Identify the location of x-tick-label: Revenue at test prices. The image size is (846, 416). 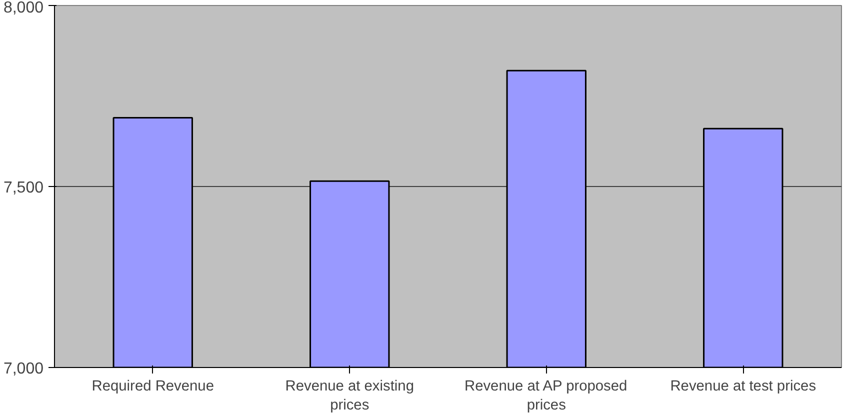
(743, 386).